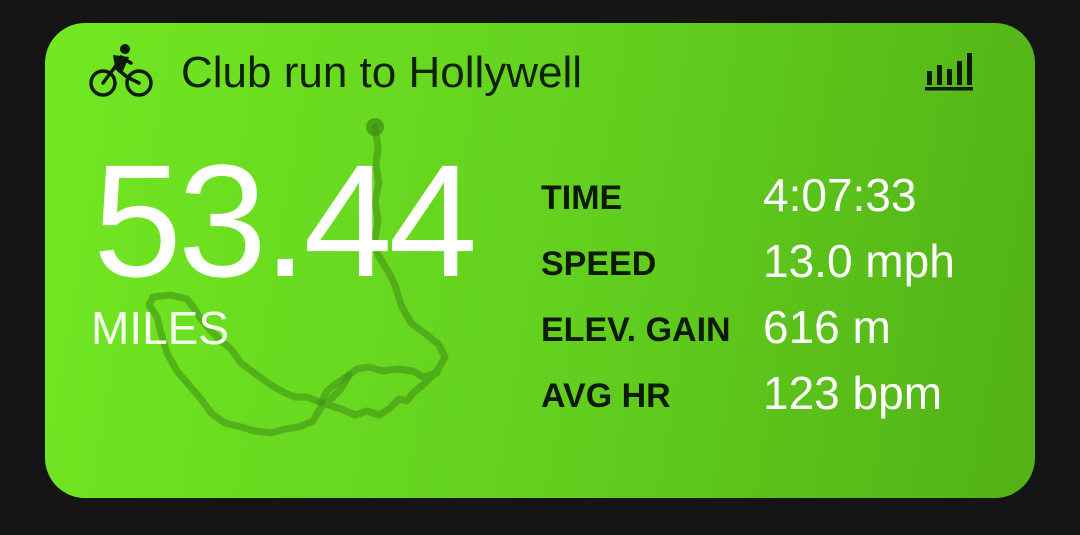 The height and width of the screenshot is (535, 1080). Describe the element at coordinates (285, 220) in the screenshot. I see `distance-value: 53.44` at that location.